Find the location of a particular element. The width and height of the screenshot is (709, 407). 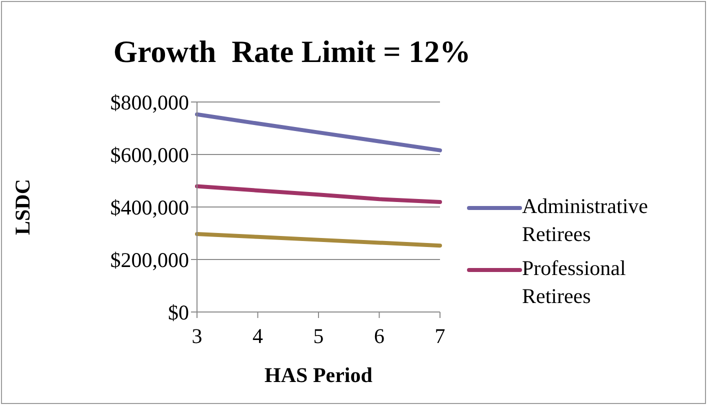

y-tick-label: $600,000 is located at coordinates (149, 154).